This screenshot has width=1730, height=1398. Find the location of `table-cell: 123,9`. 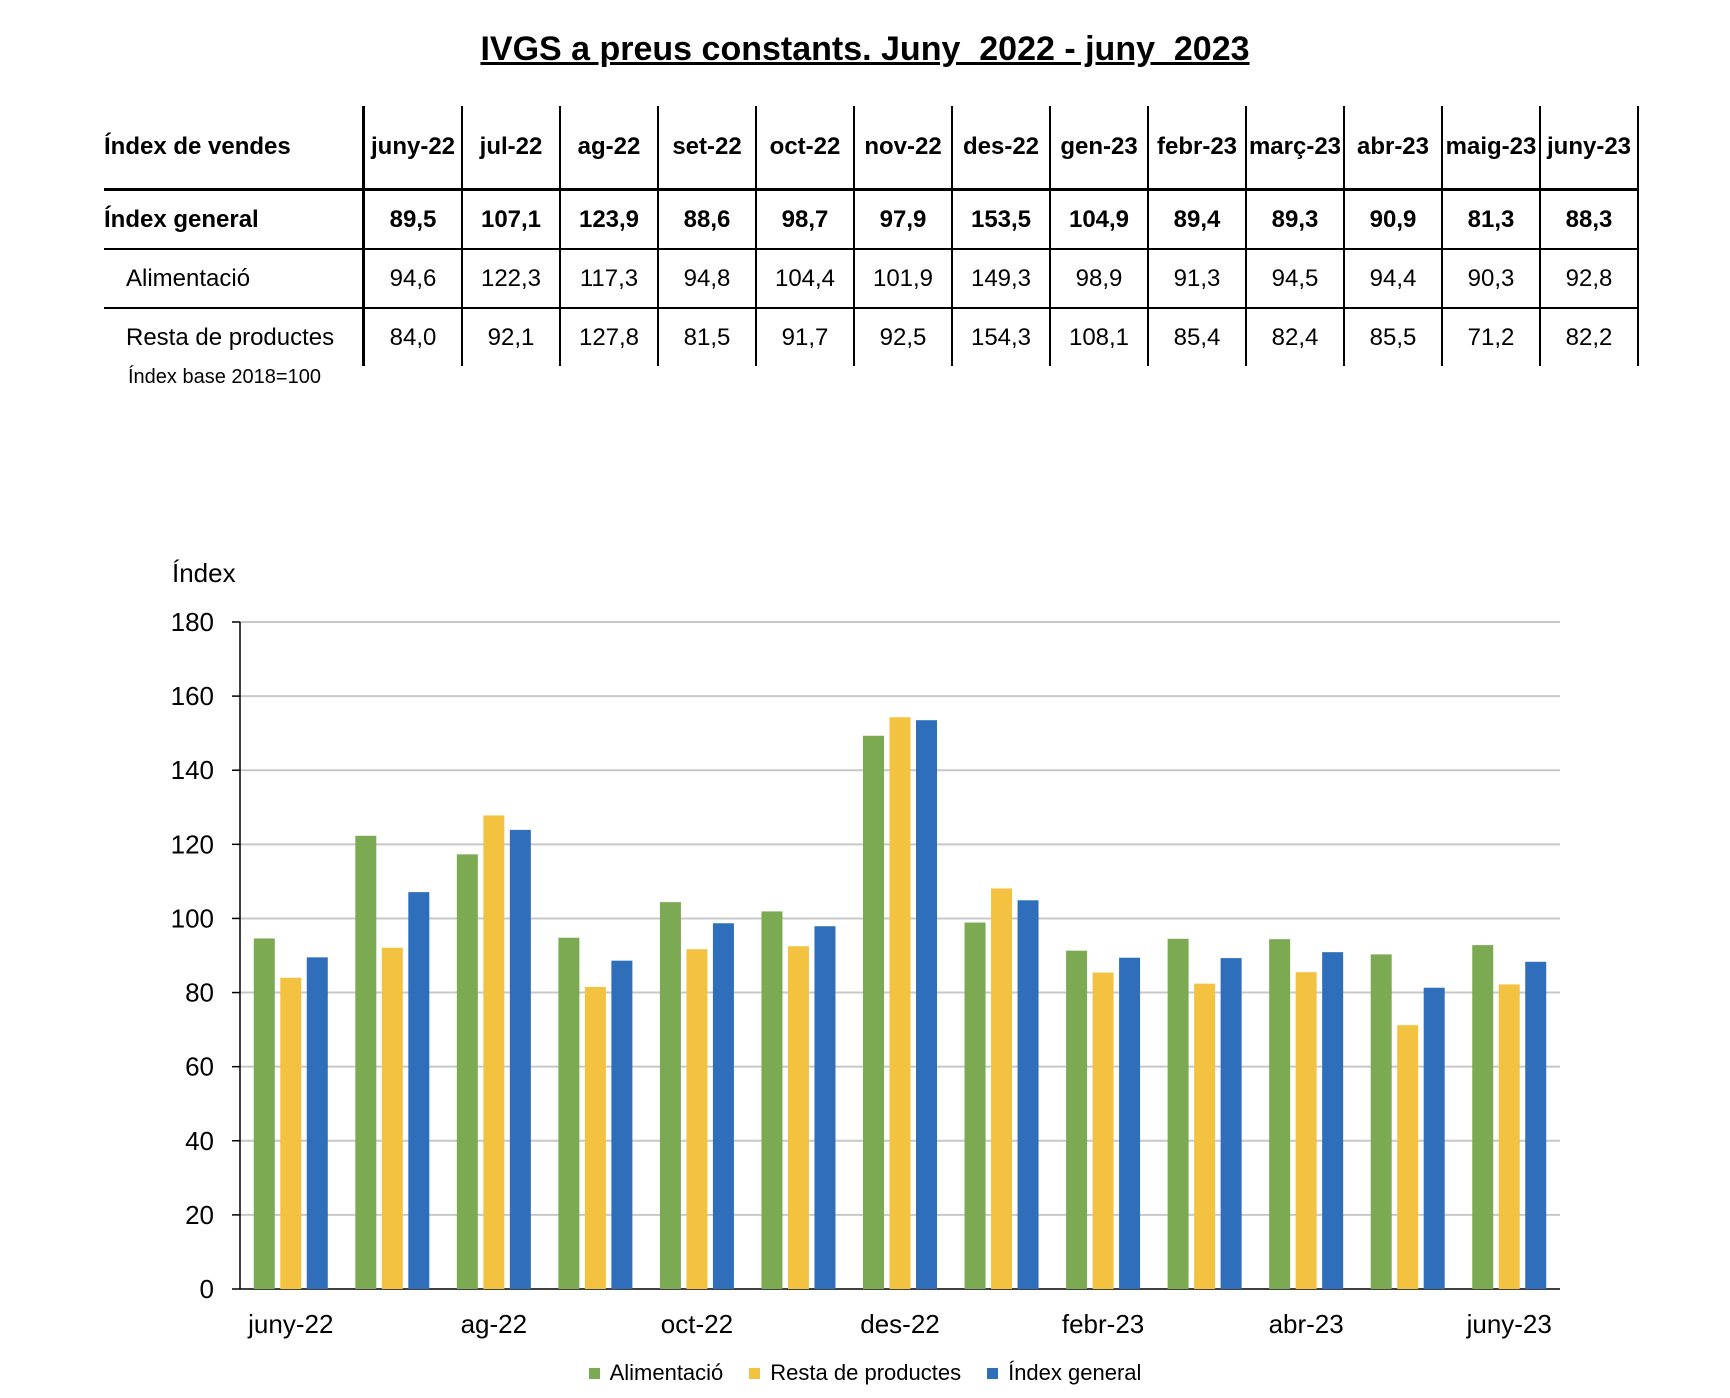

table-cell: 123,9 is located at coordinates (608, 219).